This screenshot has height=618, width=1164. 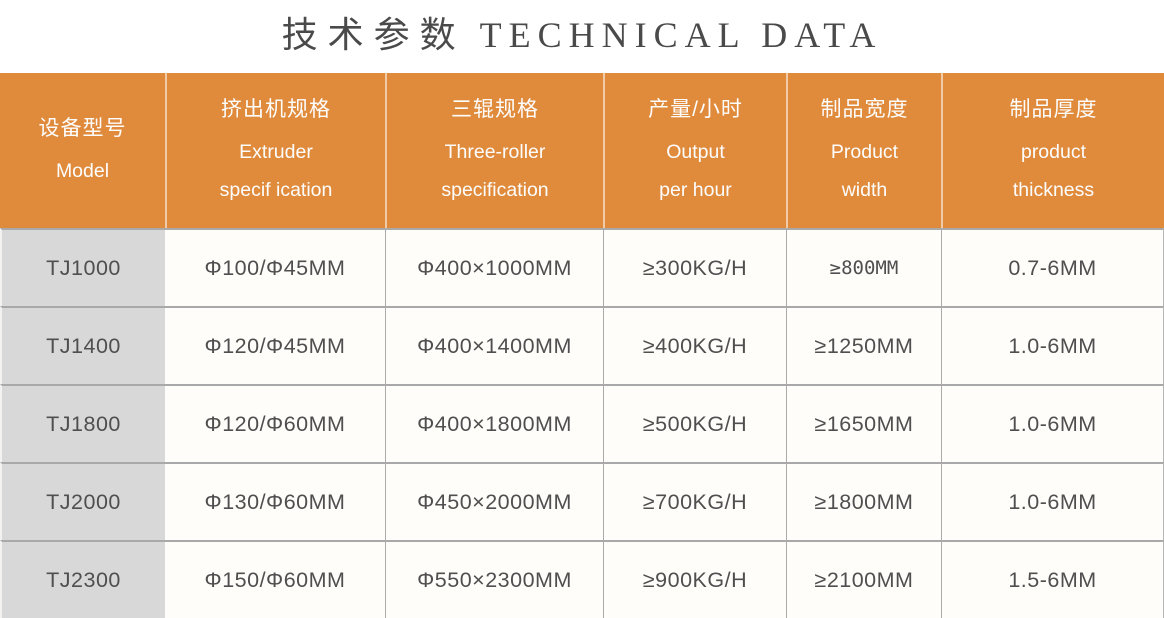 I want to click on column-header-en: product thickness, so click(x=1053, y=170).